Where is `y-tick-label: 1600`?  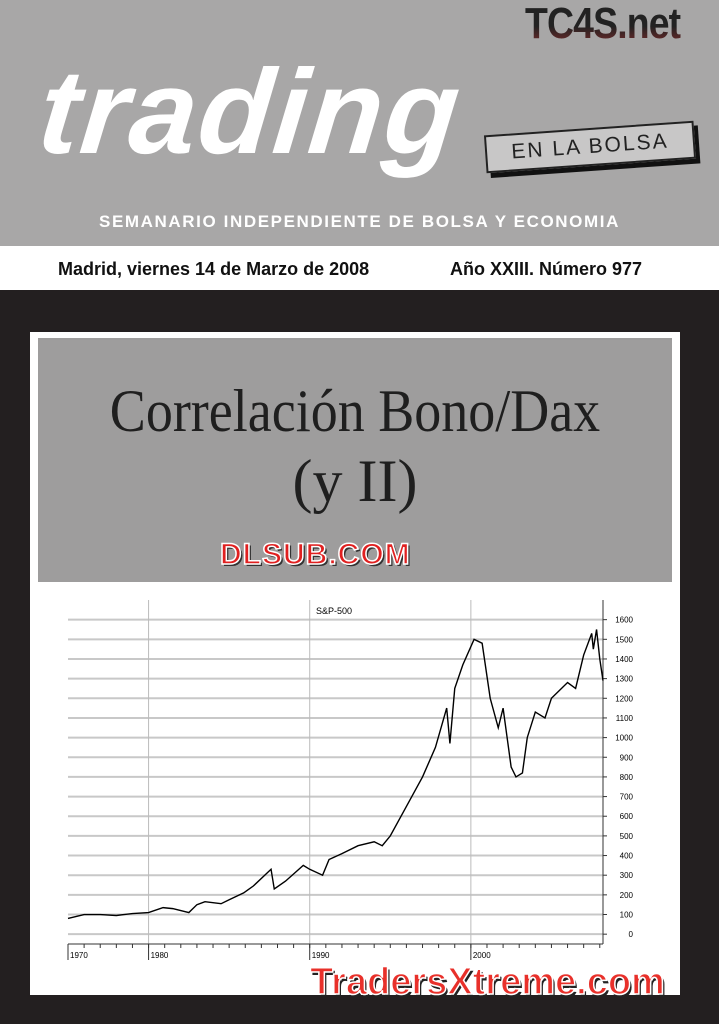
y-tick-label: 1600 is located at coordinates (624, 620).